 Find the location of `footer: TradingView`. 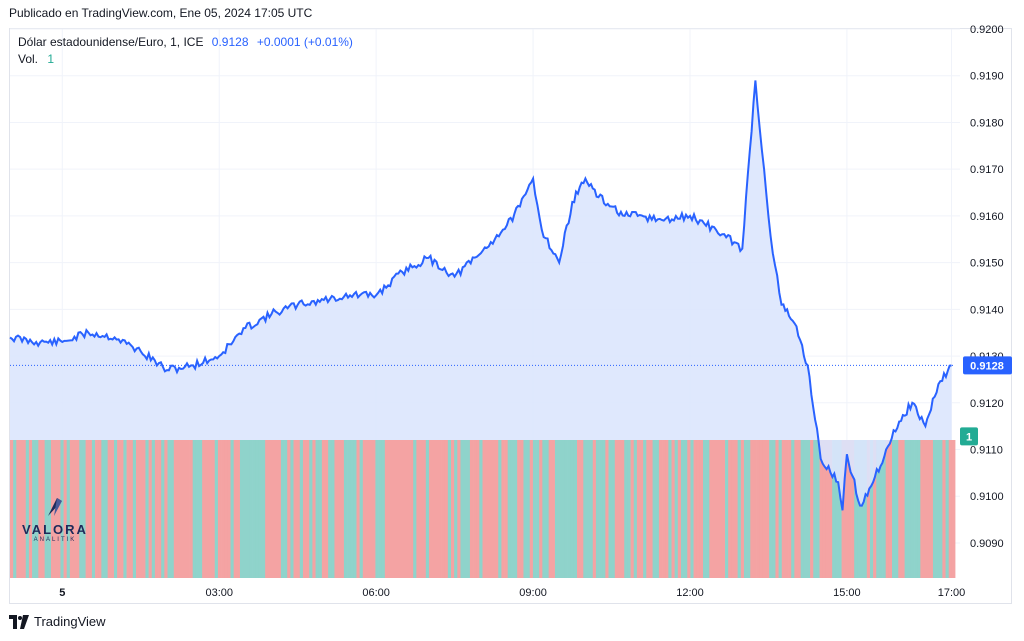

footer: TradingView is located at coordinates (57, 621).